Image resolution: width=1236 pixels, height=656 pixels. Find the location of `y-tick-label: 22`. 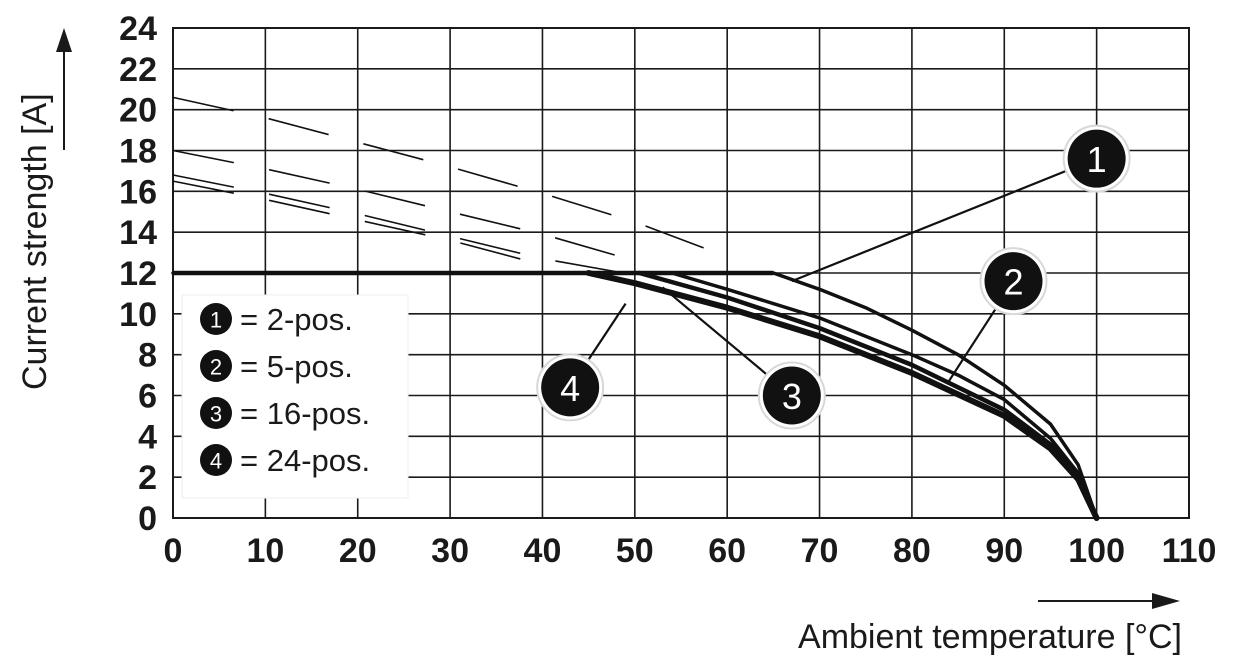

y-tick-label: 22 is located at coordinates (138, 70).